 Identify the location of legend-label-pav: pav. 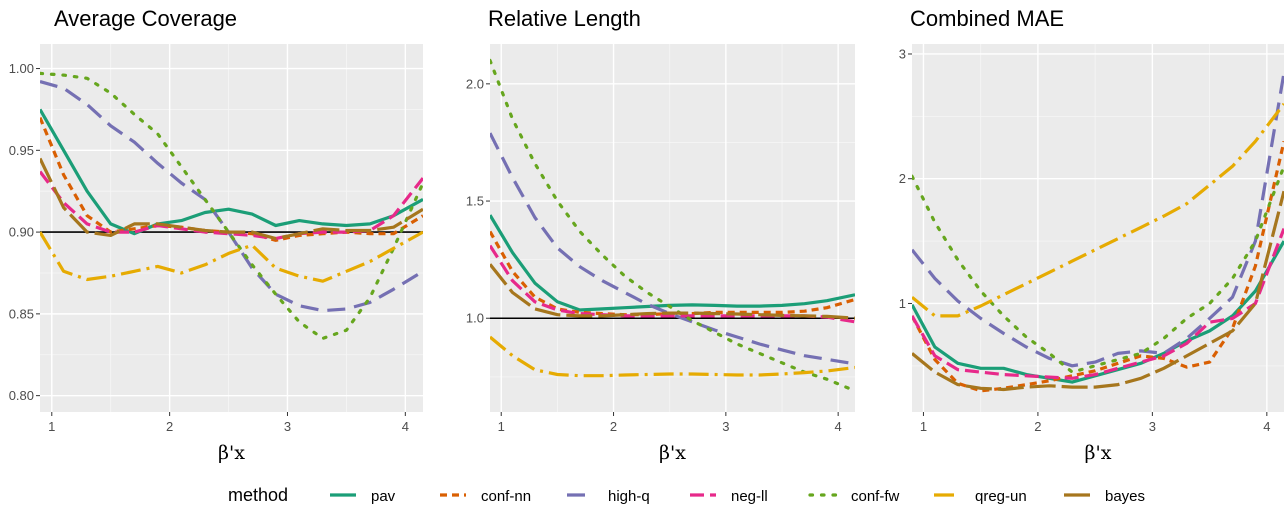
(383, 496).